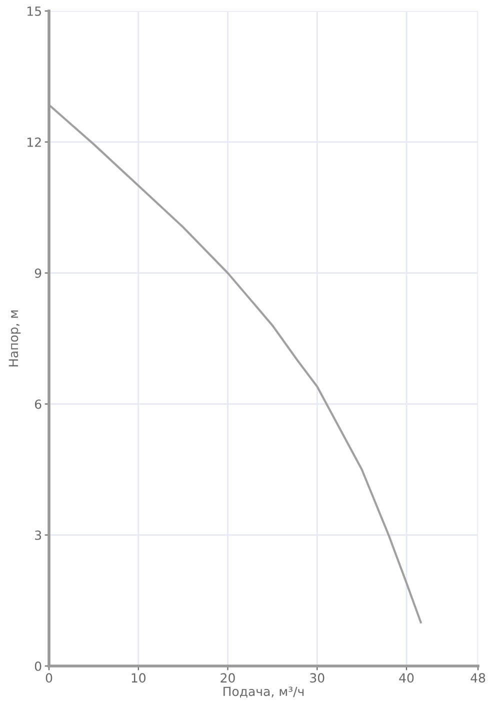 This screenshot has width=488, height=712. Describe the element at coordinates (478, 678) in the screenshot. I see `x-tick-label: 48` at that location.